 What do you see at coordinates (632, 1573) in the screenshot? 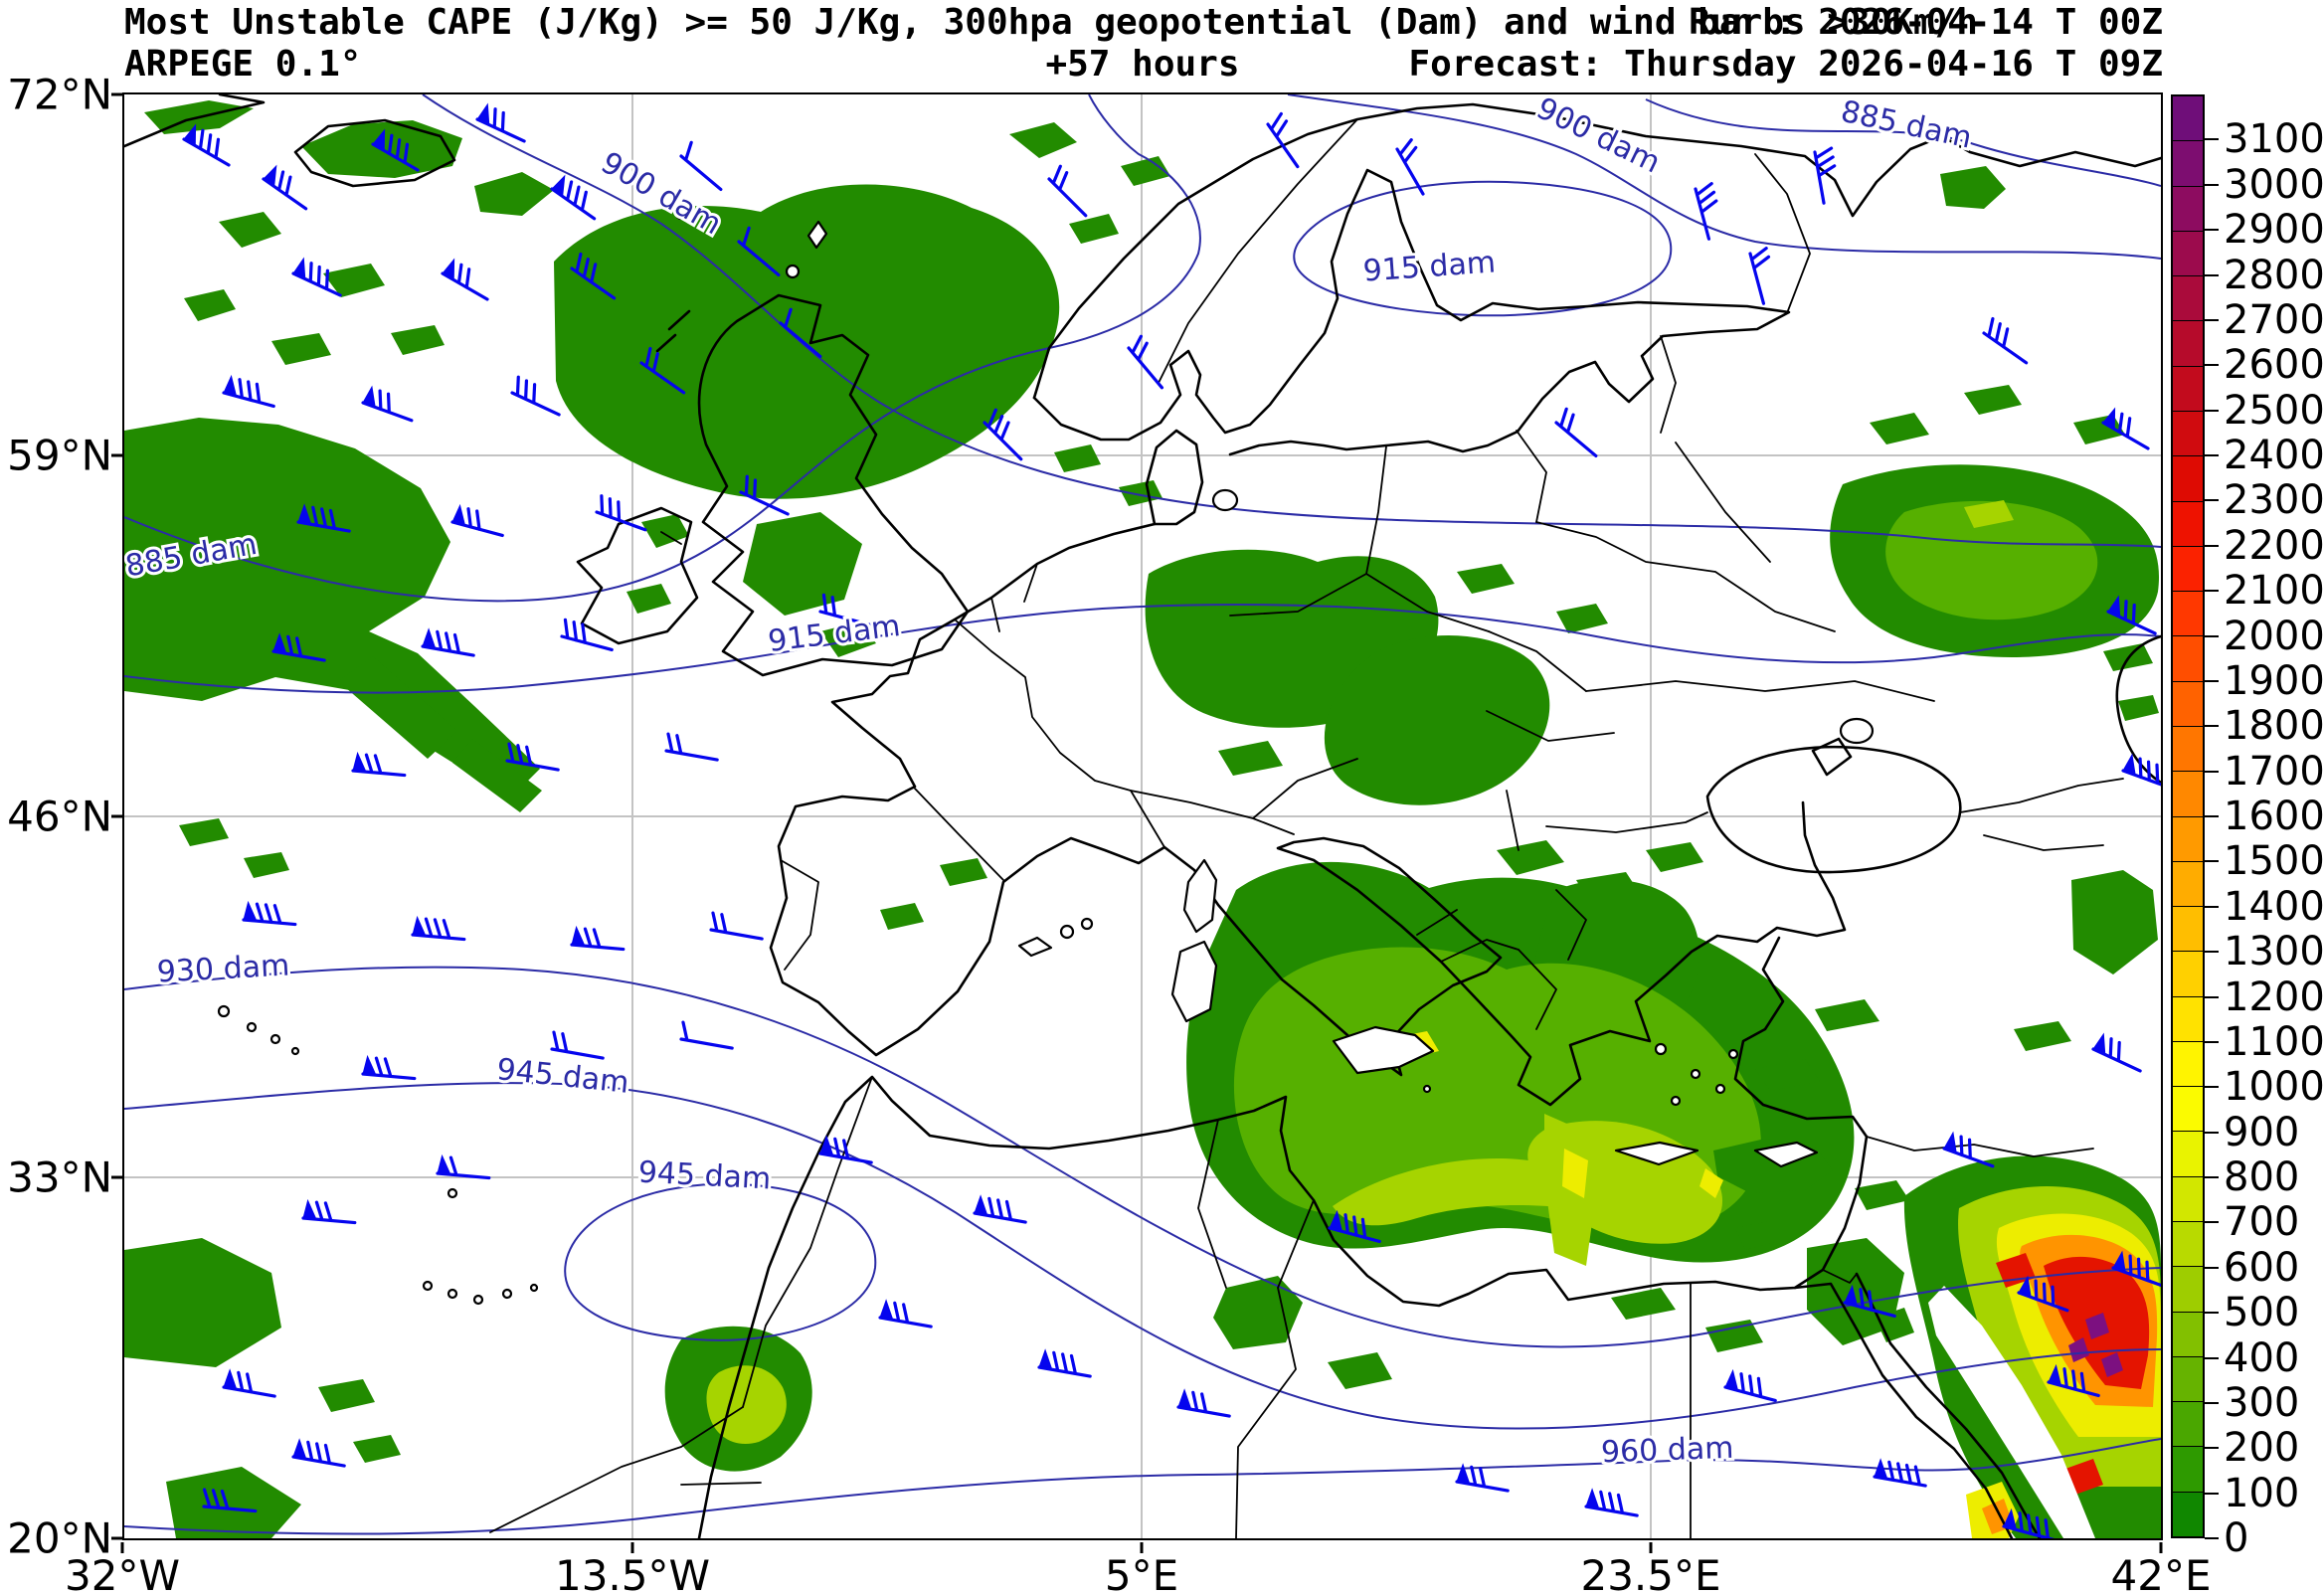
I see `lon-tick-label: 13.5°W` at bounding box center [632, 1573].